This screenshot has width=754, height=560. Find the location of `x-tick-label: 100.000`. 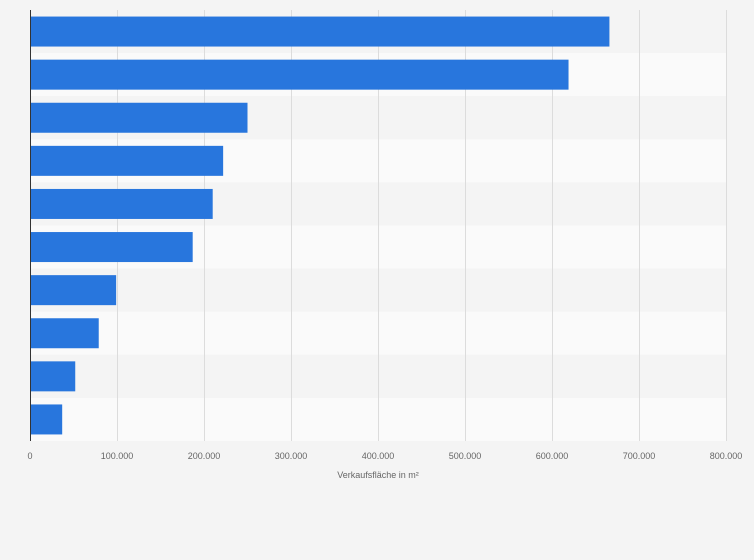

x-tick-label: 100.000 is located at coordinates (117, 456).